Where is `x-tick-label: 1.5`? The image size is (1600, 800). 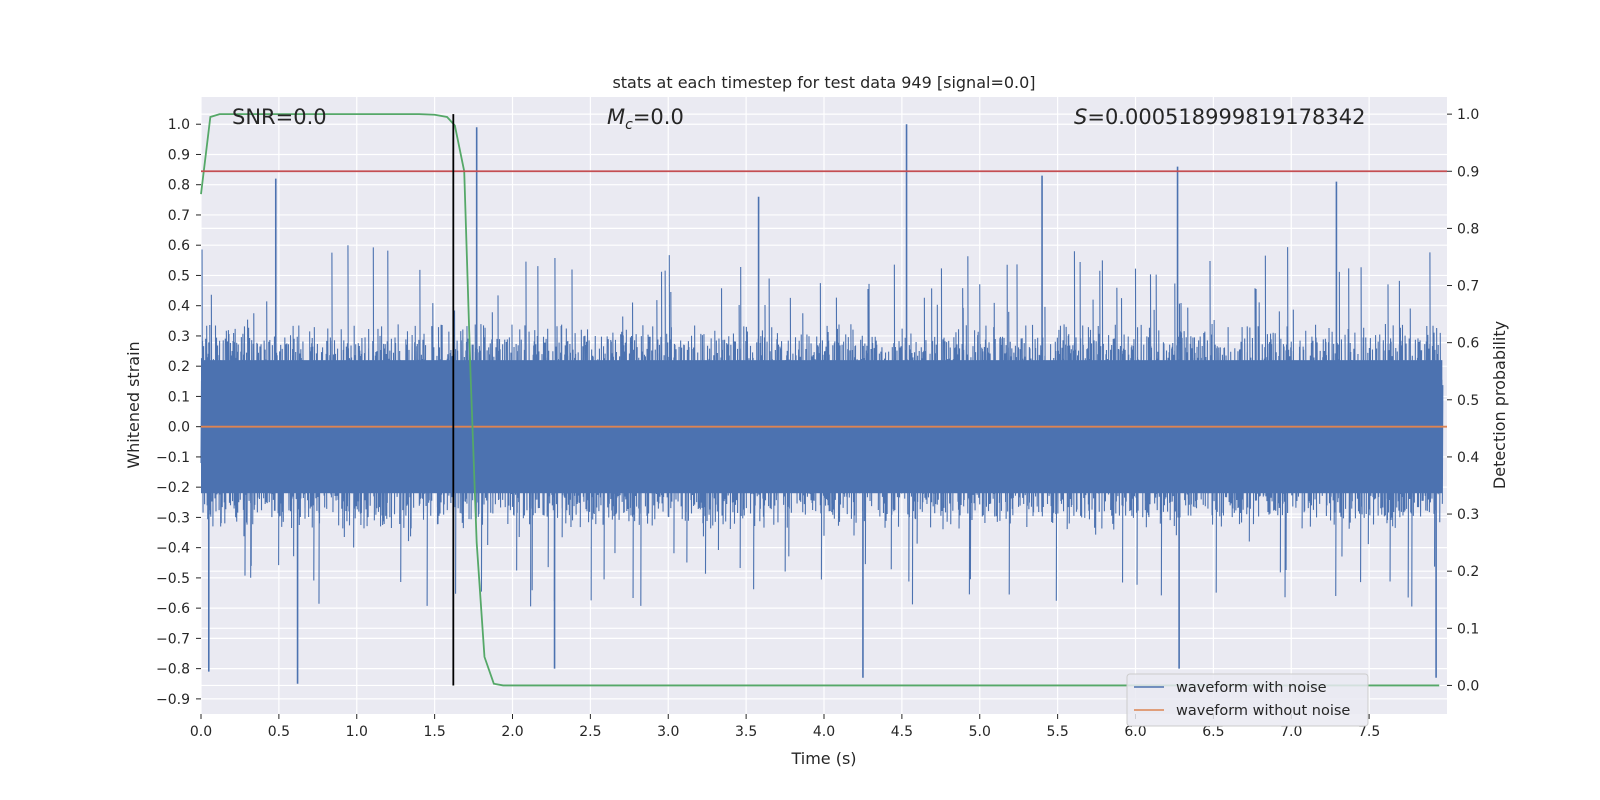 x-tick-label: 1.5 is located at coordinates (434, 732).